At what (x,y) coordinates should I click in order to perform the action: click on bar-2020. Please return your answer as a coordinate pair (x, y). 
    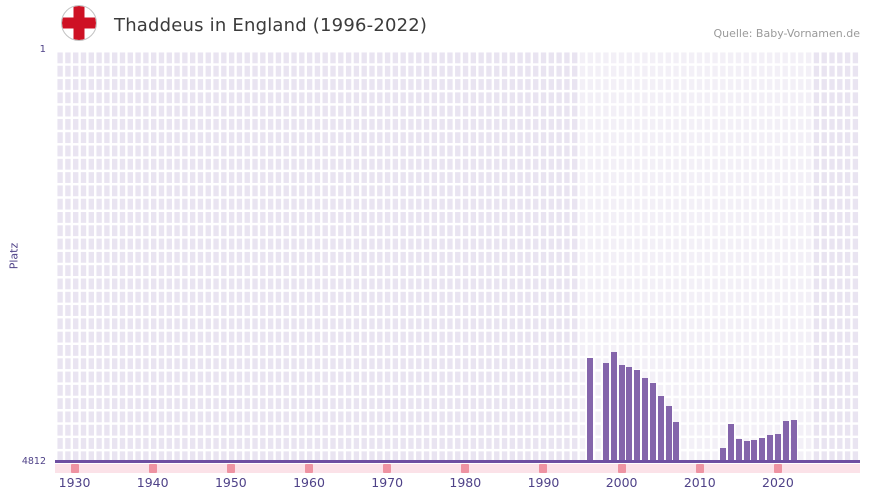
    Looking at the image, I should click on (777, 447).